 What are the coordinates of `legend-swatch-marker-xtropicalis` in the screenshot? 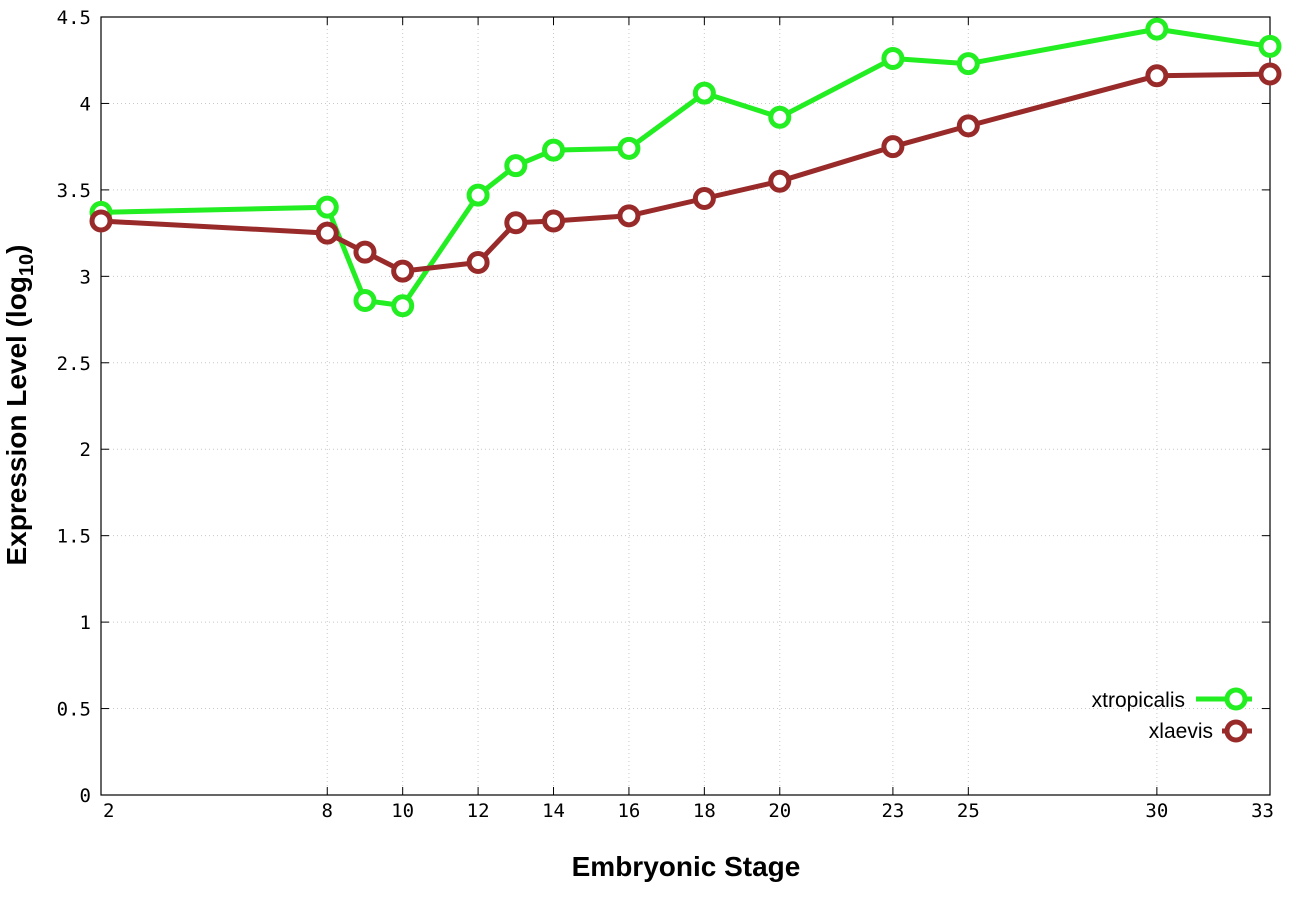 It's located at (1236, 699).